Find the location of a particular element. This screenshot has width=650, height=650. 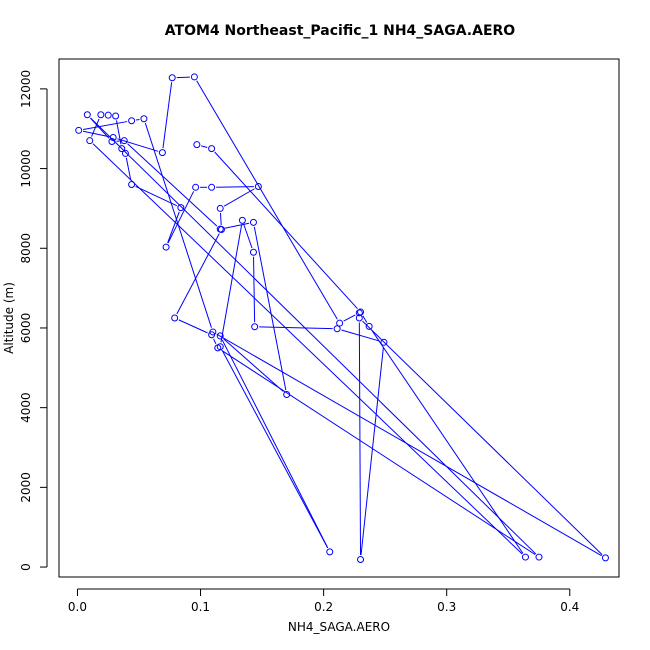

y-tick-label: 12000 is located at coordinates (26, 89).